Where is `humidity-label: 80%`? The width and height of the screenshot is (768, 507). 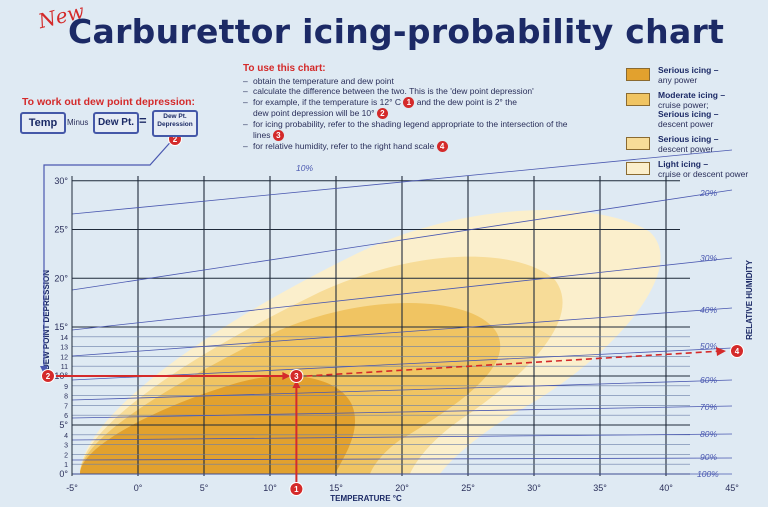 humidity-label: 80% is located at coordinates (708, 434).